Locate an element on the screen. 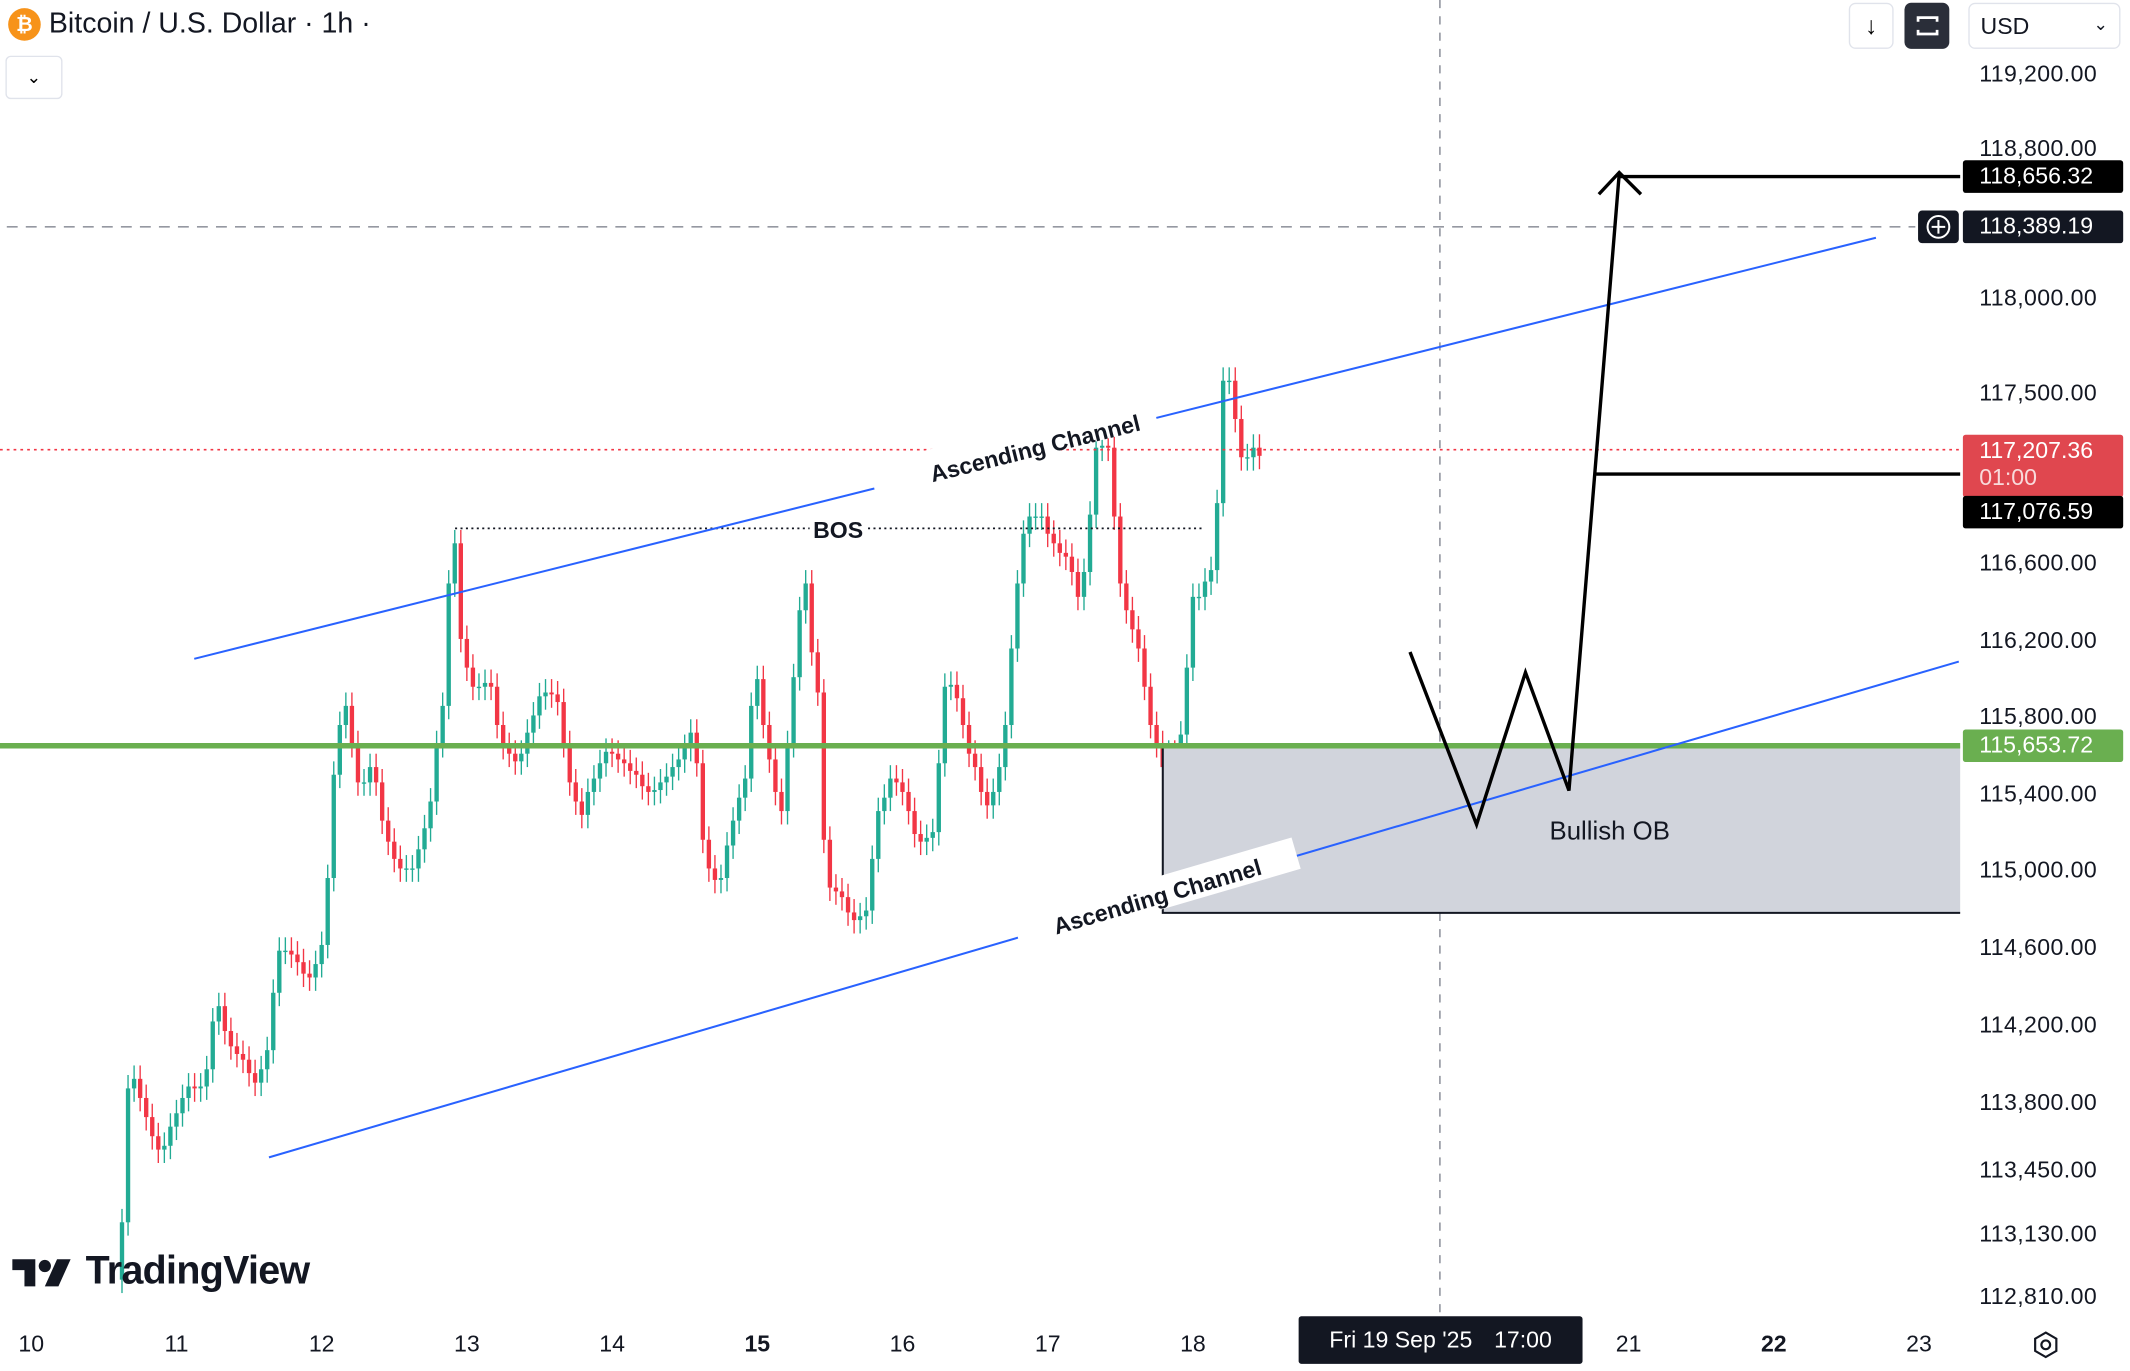 This screenshot has height=1371, width=2130. currency-select: USD ⌄ is located at coordinates (2044, 25).